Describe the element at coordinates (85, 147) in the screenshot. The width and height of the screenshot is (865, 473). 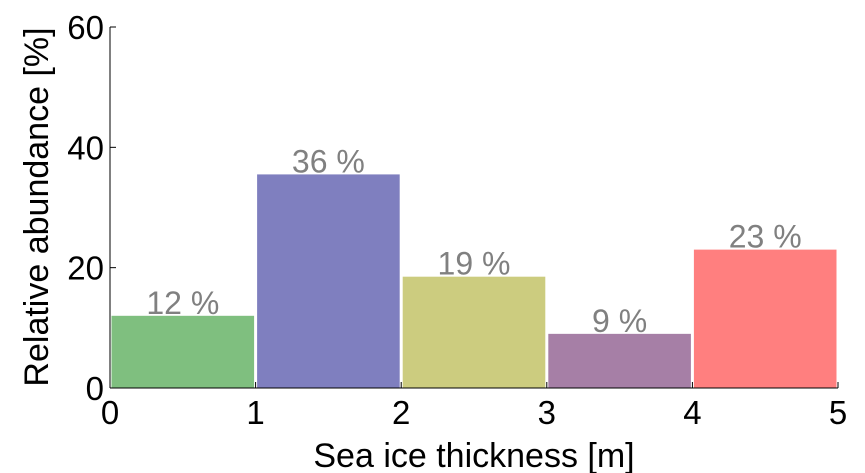
I see `y-tick-label-2: 40` at that location.